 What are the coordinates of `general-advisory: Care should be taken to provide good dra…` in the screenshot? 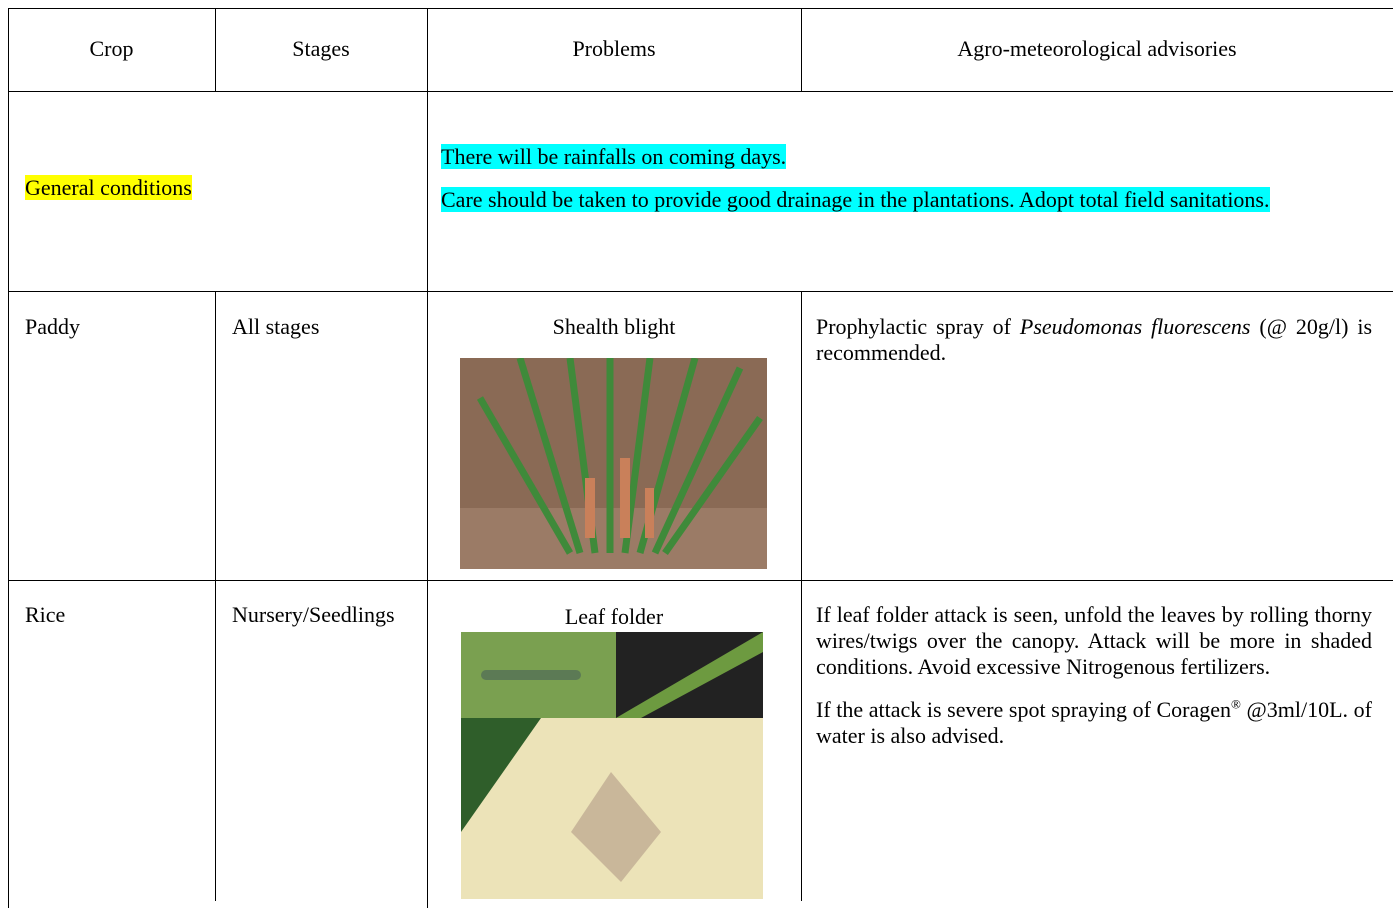 It's located at (905, 199).